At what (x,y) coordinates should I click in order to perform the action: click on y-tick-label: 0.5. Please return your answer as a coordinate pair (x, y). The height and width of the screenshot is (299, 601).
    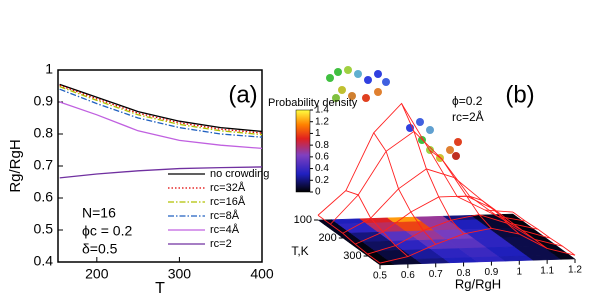
    Looking at the image, I should click on (44, 229).